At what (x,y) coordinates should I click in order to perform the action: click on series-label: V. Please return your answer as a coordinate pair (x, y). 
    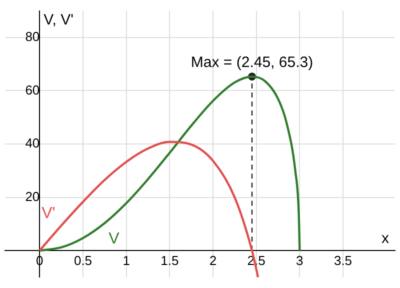
    Looking at the image, I should click on (114, 239).